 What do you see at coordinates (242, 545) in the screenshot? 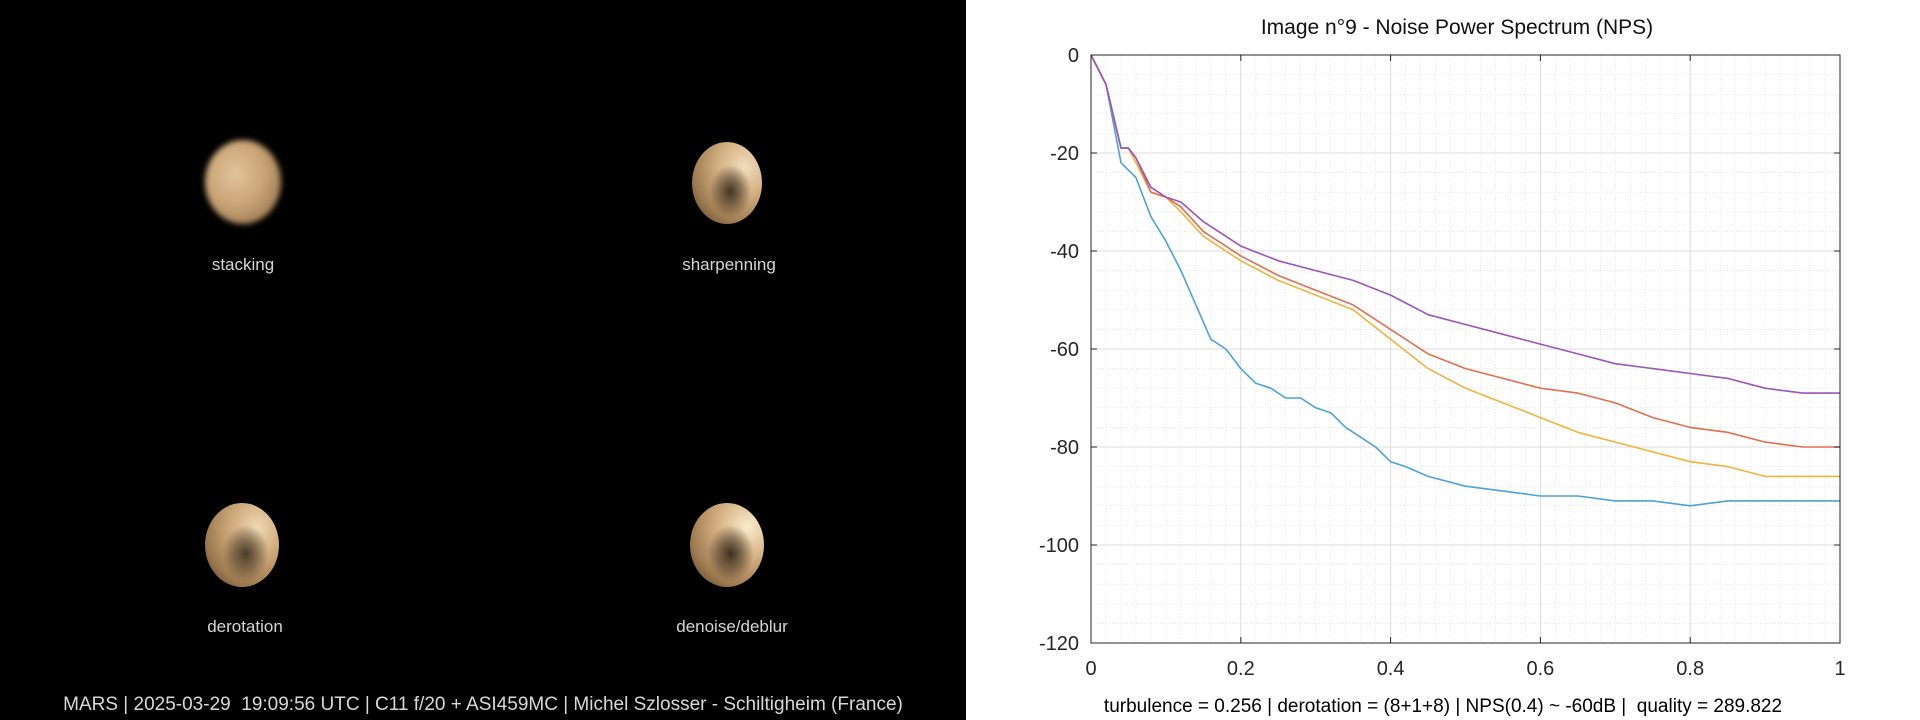
I see `mars-derotation-image` at bounding box center [242, 545].